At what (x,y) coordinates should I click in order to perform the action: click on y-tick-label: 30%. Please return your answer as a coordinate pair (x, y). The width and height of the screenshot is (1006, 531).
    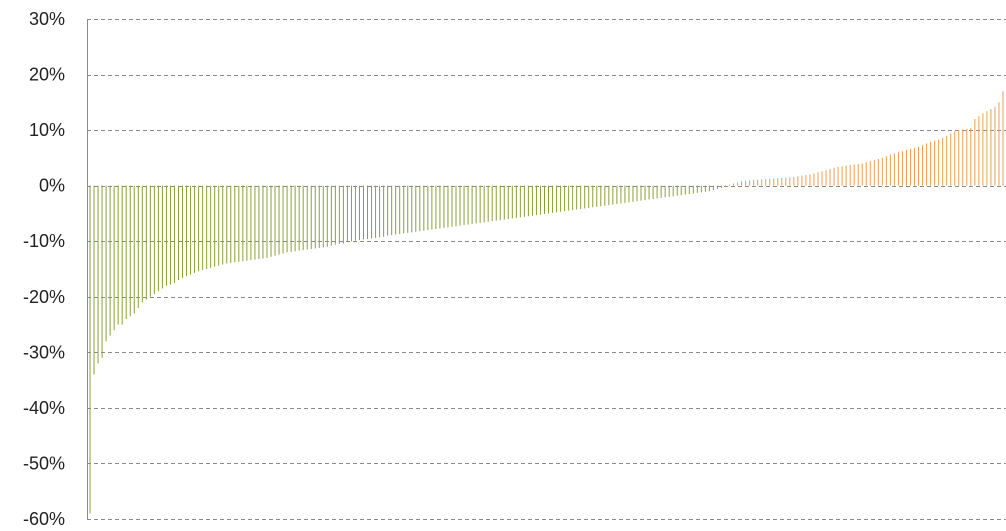
    Looking at the image, I should click on (47, 19).